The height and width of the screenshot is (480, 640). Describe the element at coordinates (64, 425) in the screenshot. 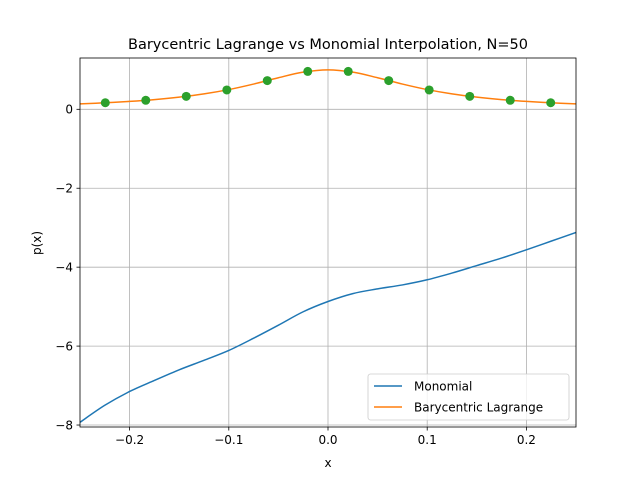

I see `y-tick-label: −8` at that location.